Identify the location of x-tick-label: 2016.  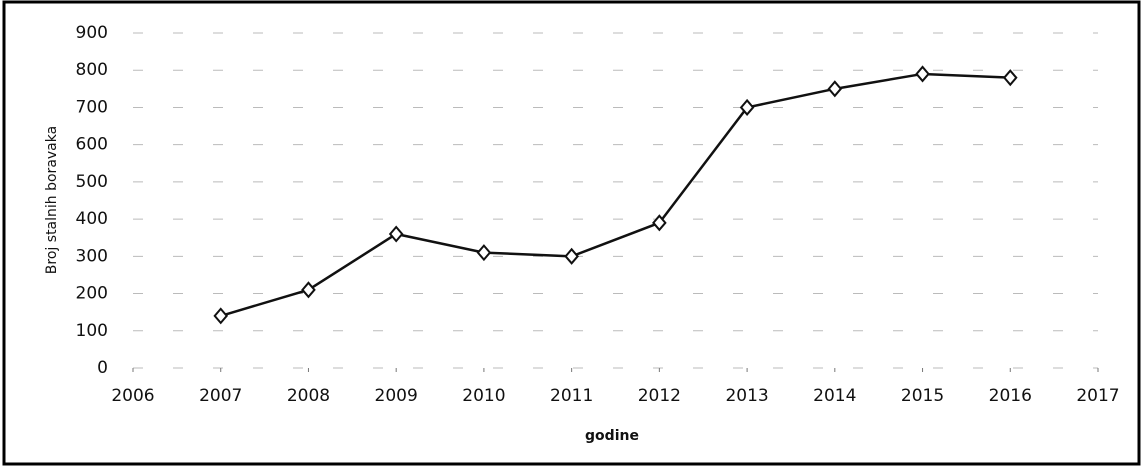
(1010, 396).